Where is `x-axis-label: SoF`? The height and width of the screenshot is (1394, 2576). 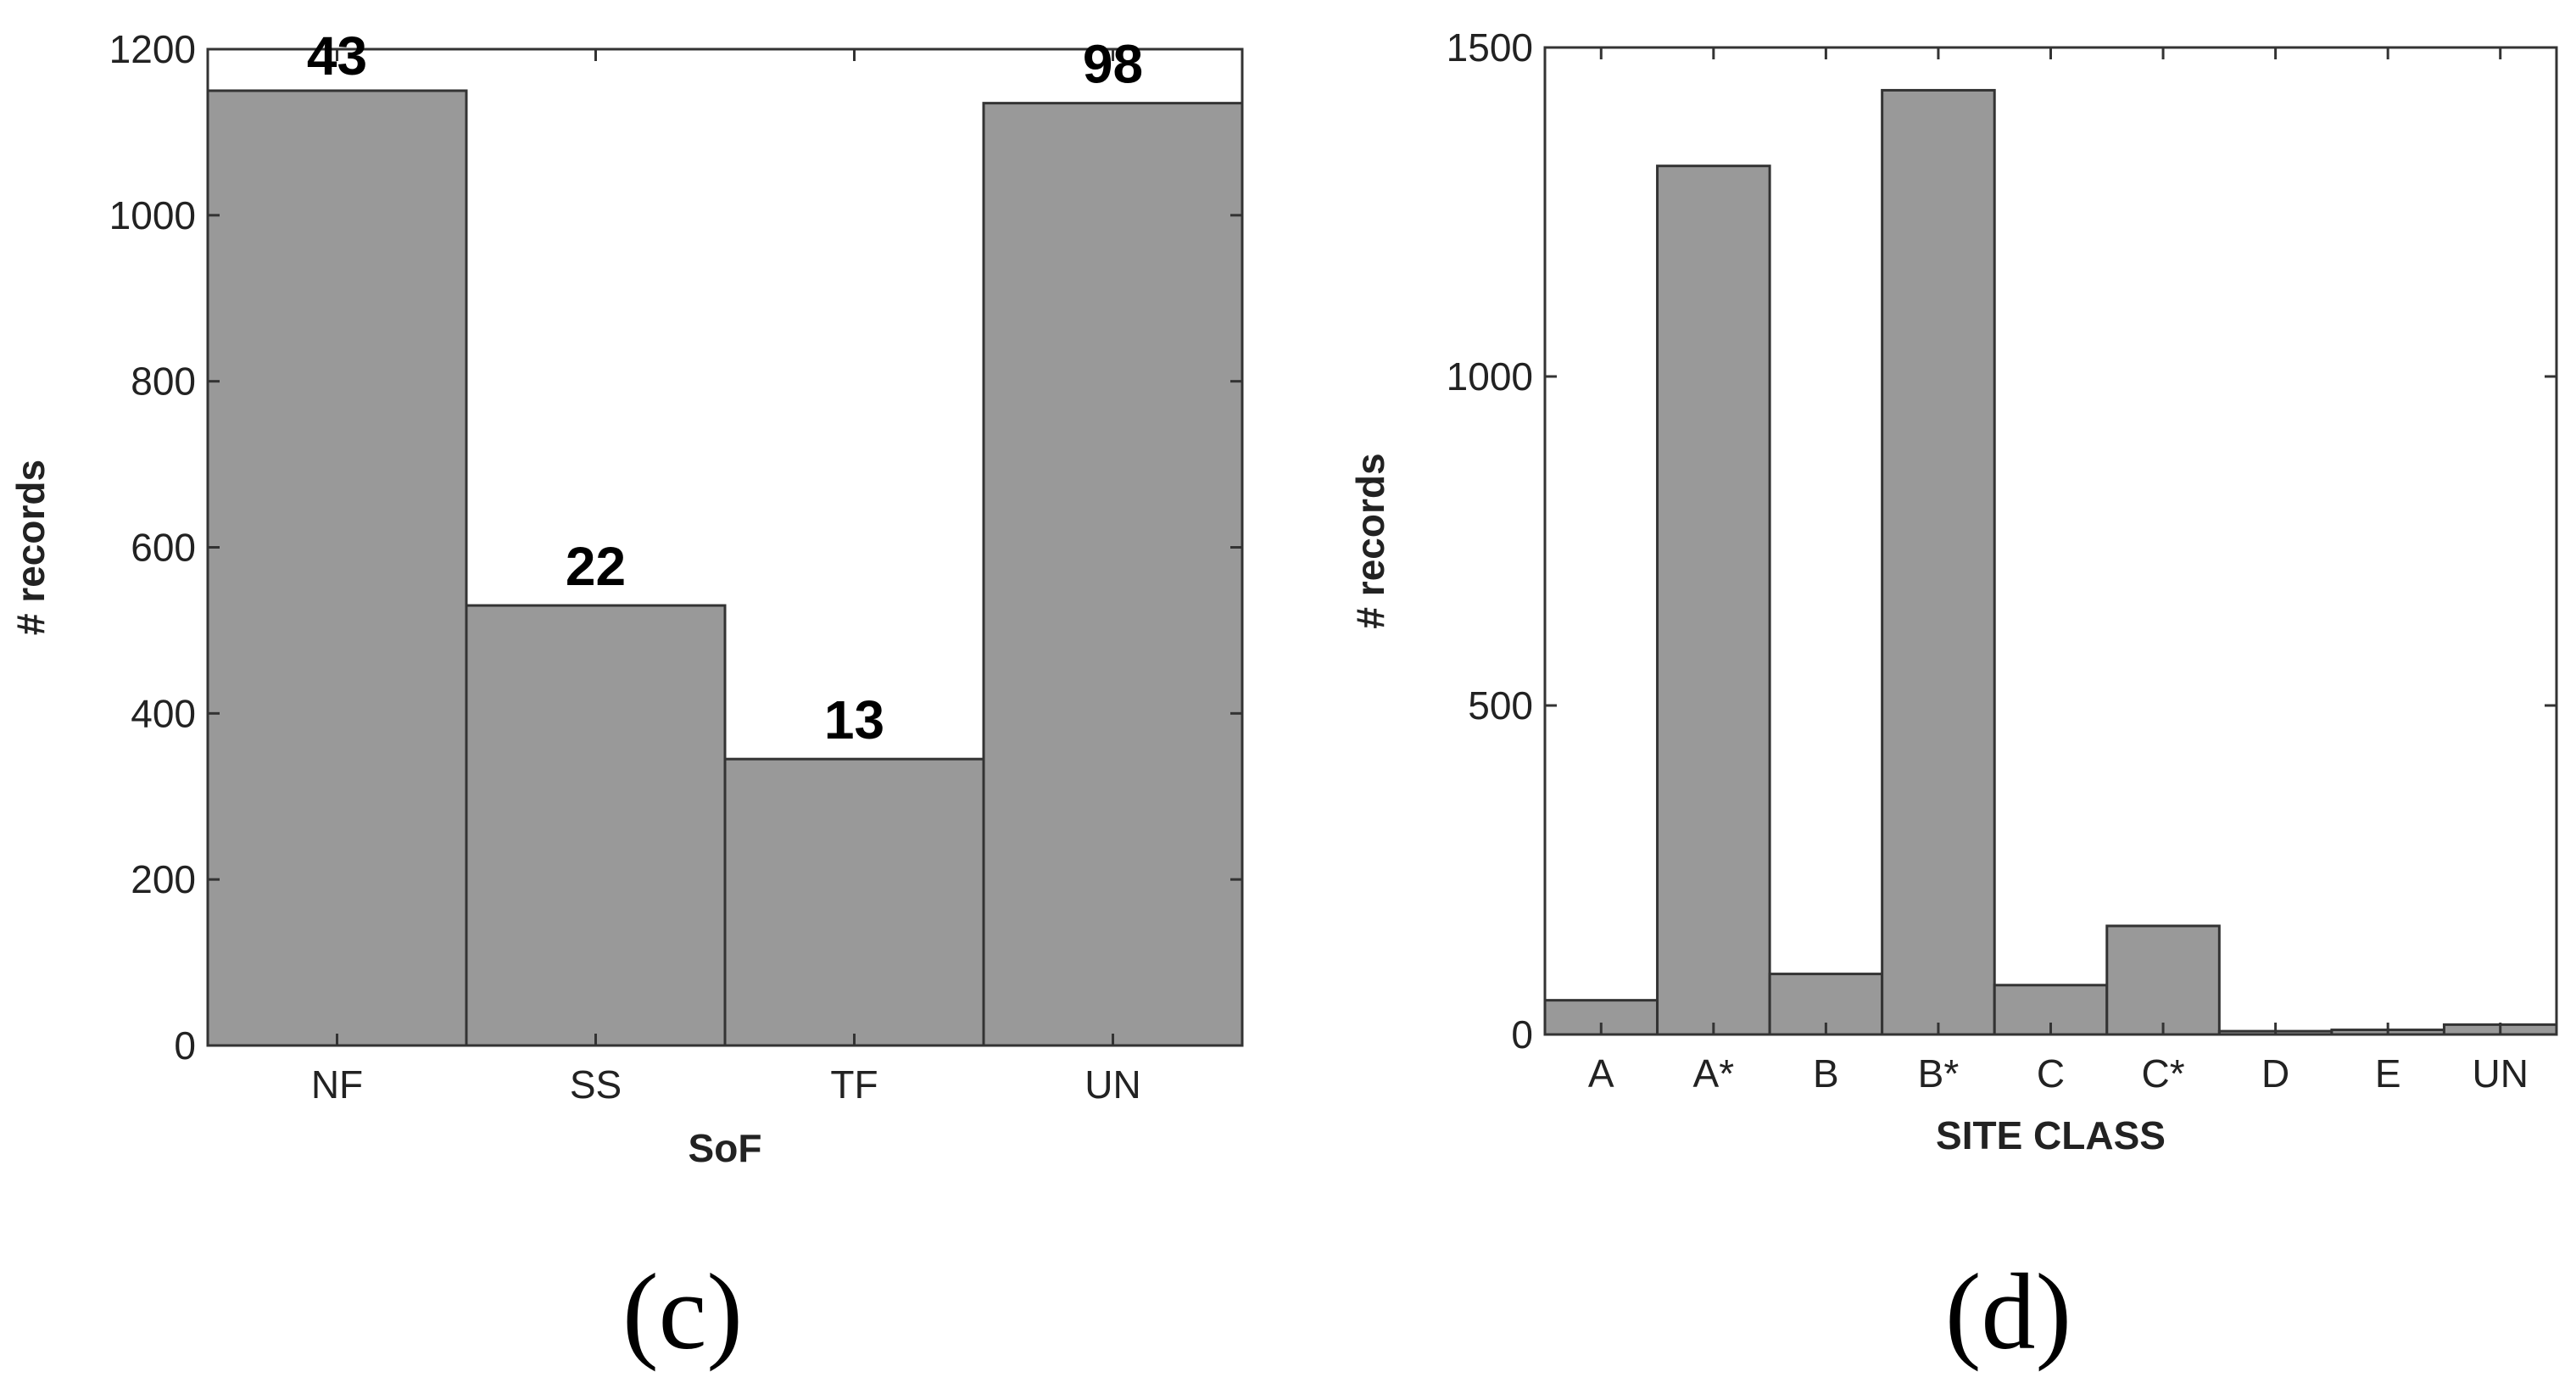 x-axis-label: SoF is located at coordinates (725, 1148).